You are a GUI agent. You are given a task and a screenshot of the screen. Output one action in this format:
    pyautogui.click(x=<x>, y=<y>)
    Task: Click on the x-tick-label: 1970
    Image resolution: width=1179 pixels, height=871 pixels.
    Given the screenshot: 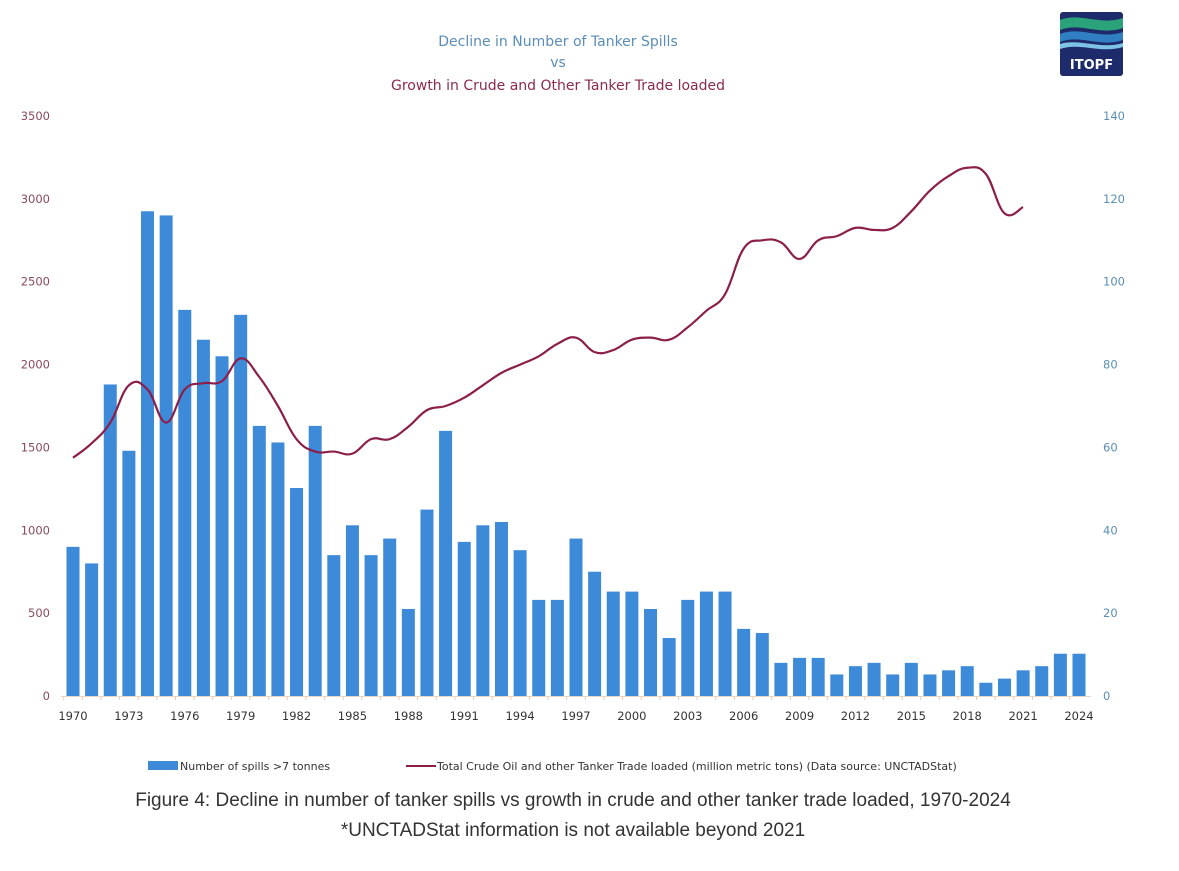 What is the action you would take?
    pyautogui.click(x=72, y=716)
    